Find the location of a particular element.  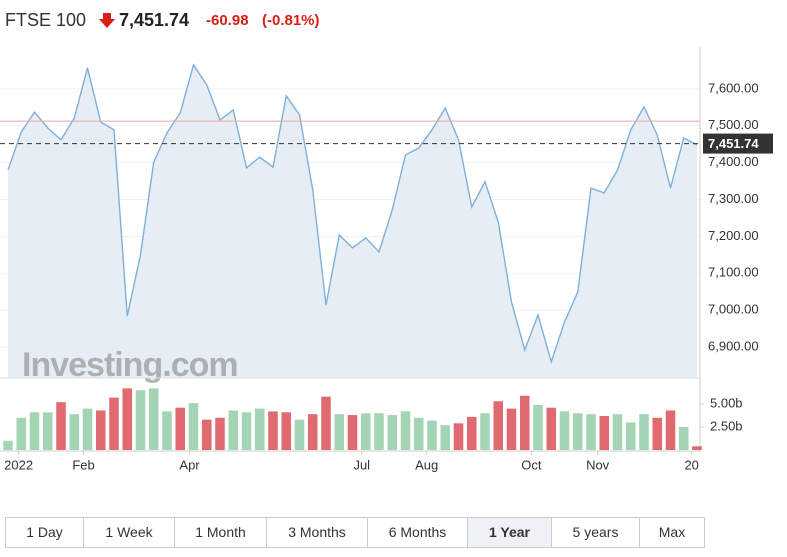

range-button: 3 Months is located at coordinates (317, 532).